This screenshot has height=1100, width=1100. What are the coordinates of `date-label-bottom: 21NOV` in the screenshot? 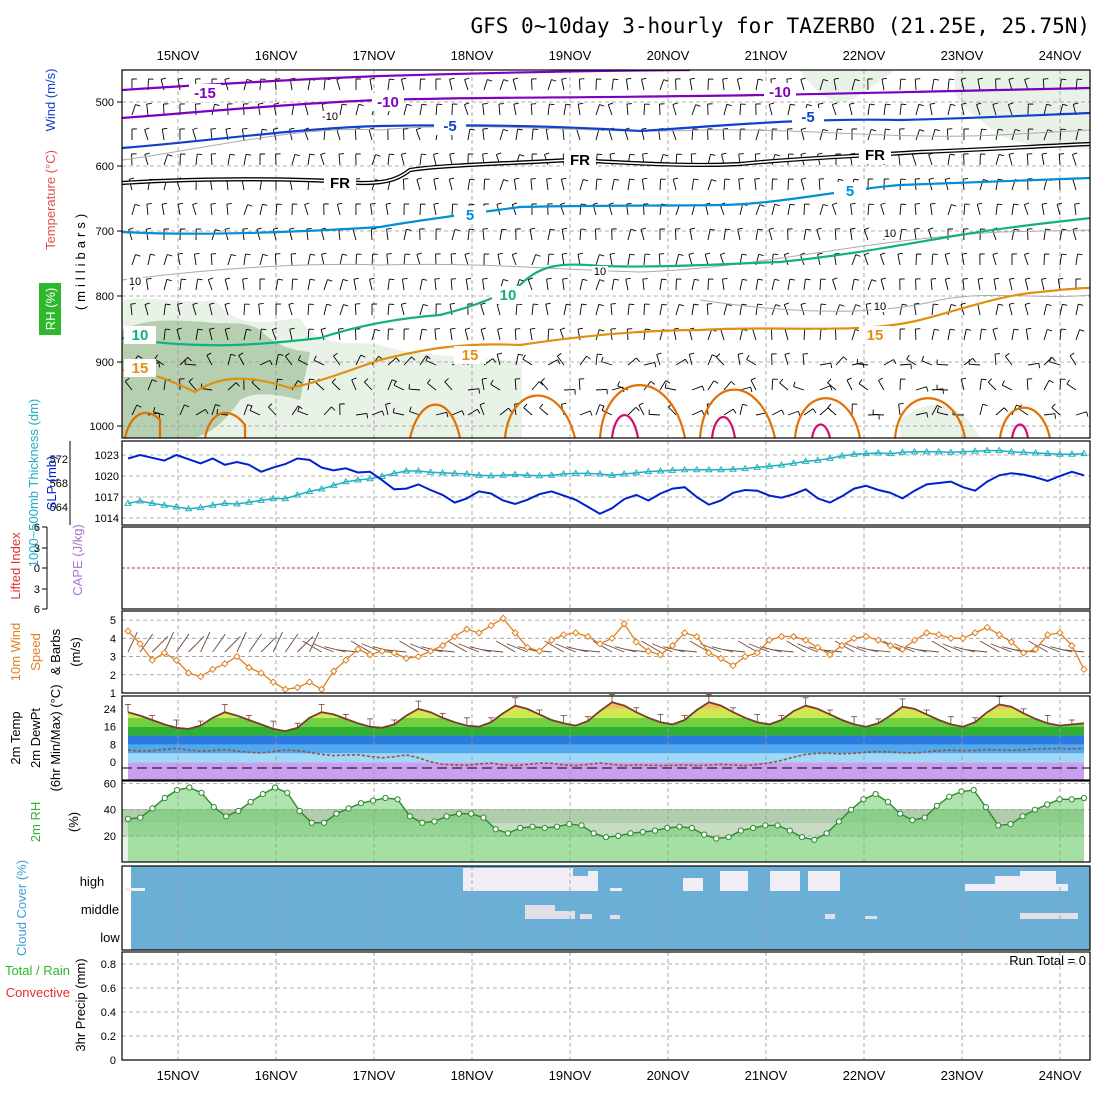 It's located at (766, 1075).